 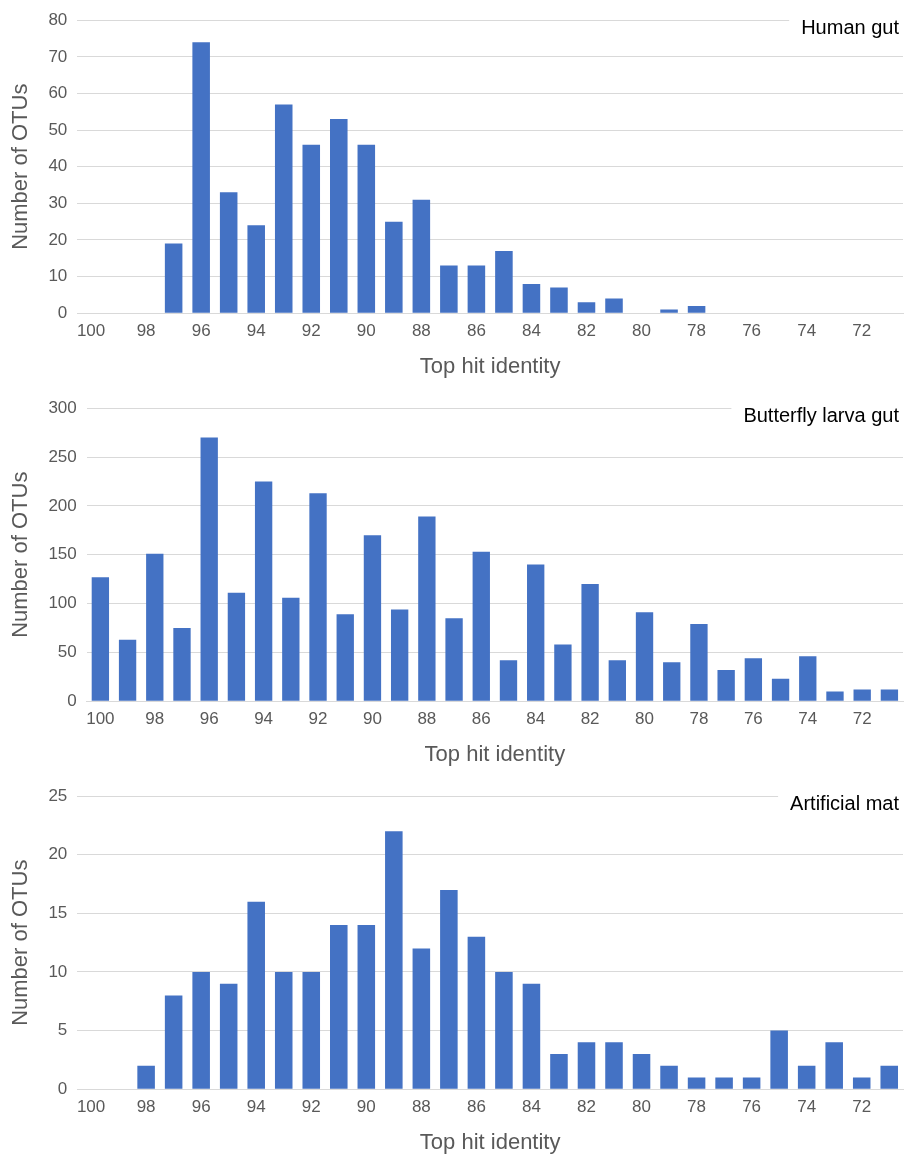 I want to click on y-tick-label: 15, so click(x=58, y=913).